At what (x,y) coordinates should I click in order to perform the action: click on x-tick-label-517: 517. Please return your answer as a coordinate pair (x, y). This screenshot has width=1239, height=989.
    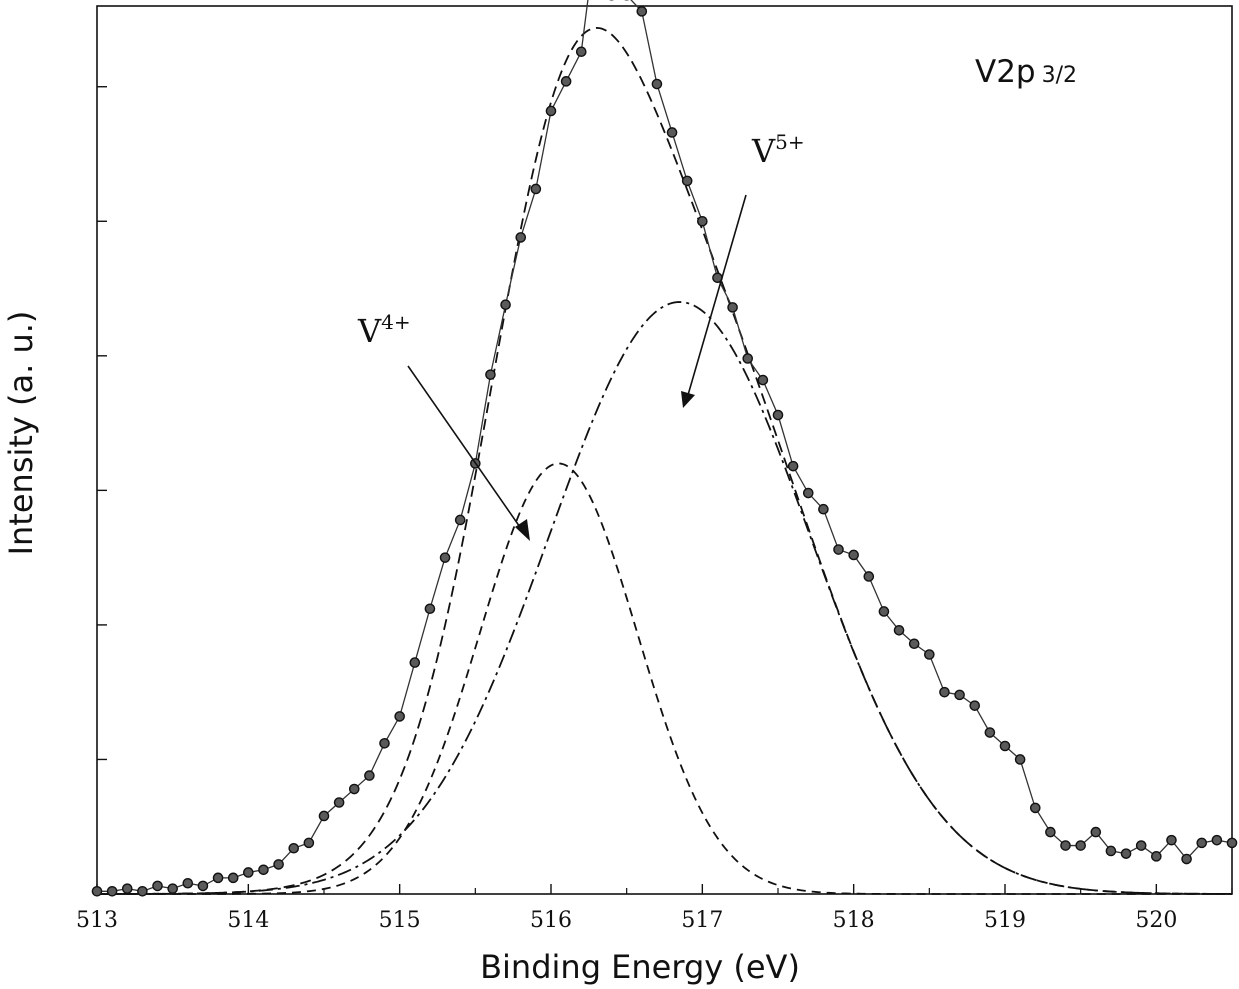
    Looking at the image, I should click on (702, 920).